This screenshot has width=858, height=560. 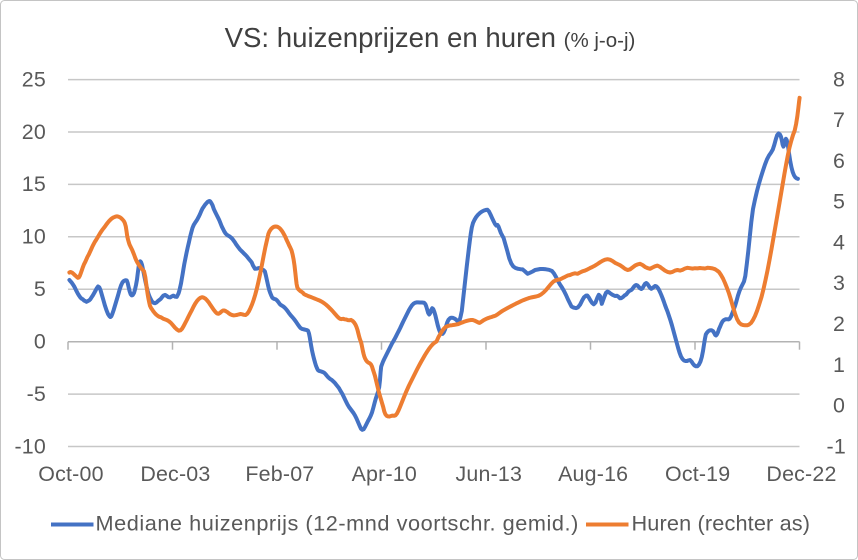 I want to click on svg-text: Dec-03, so click(x=175, y=474).